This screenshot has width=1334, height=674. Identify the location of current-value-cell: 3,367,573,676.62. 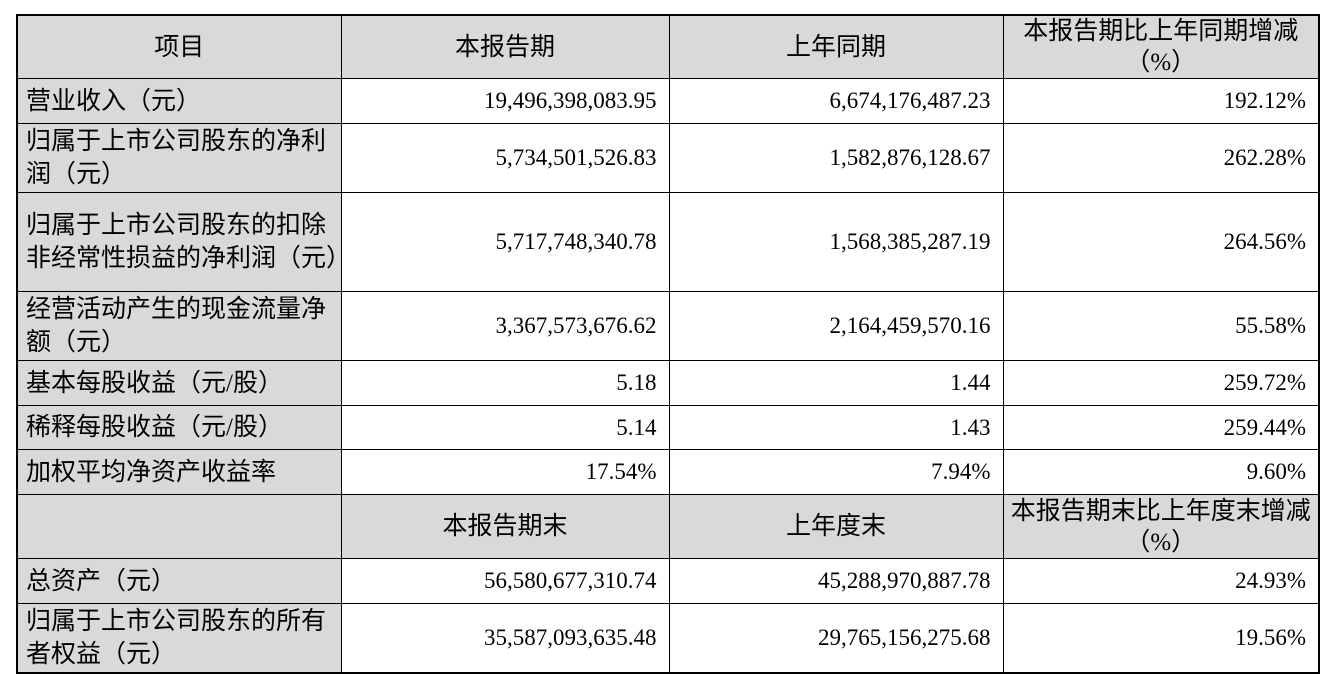
(505, 326).